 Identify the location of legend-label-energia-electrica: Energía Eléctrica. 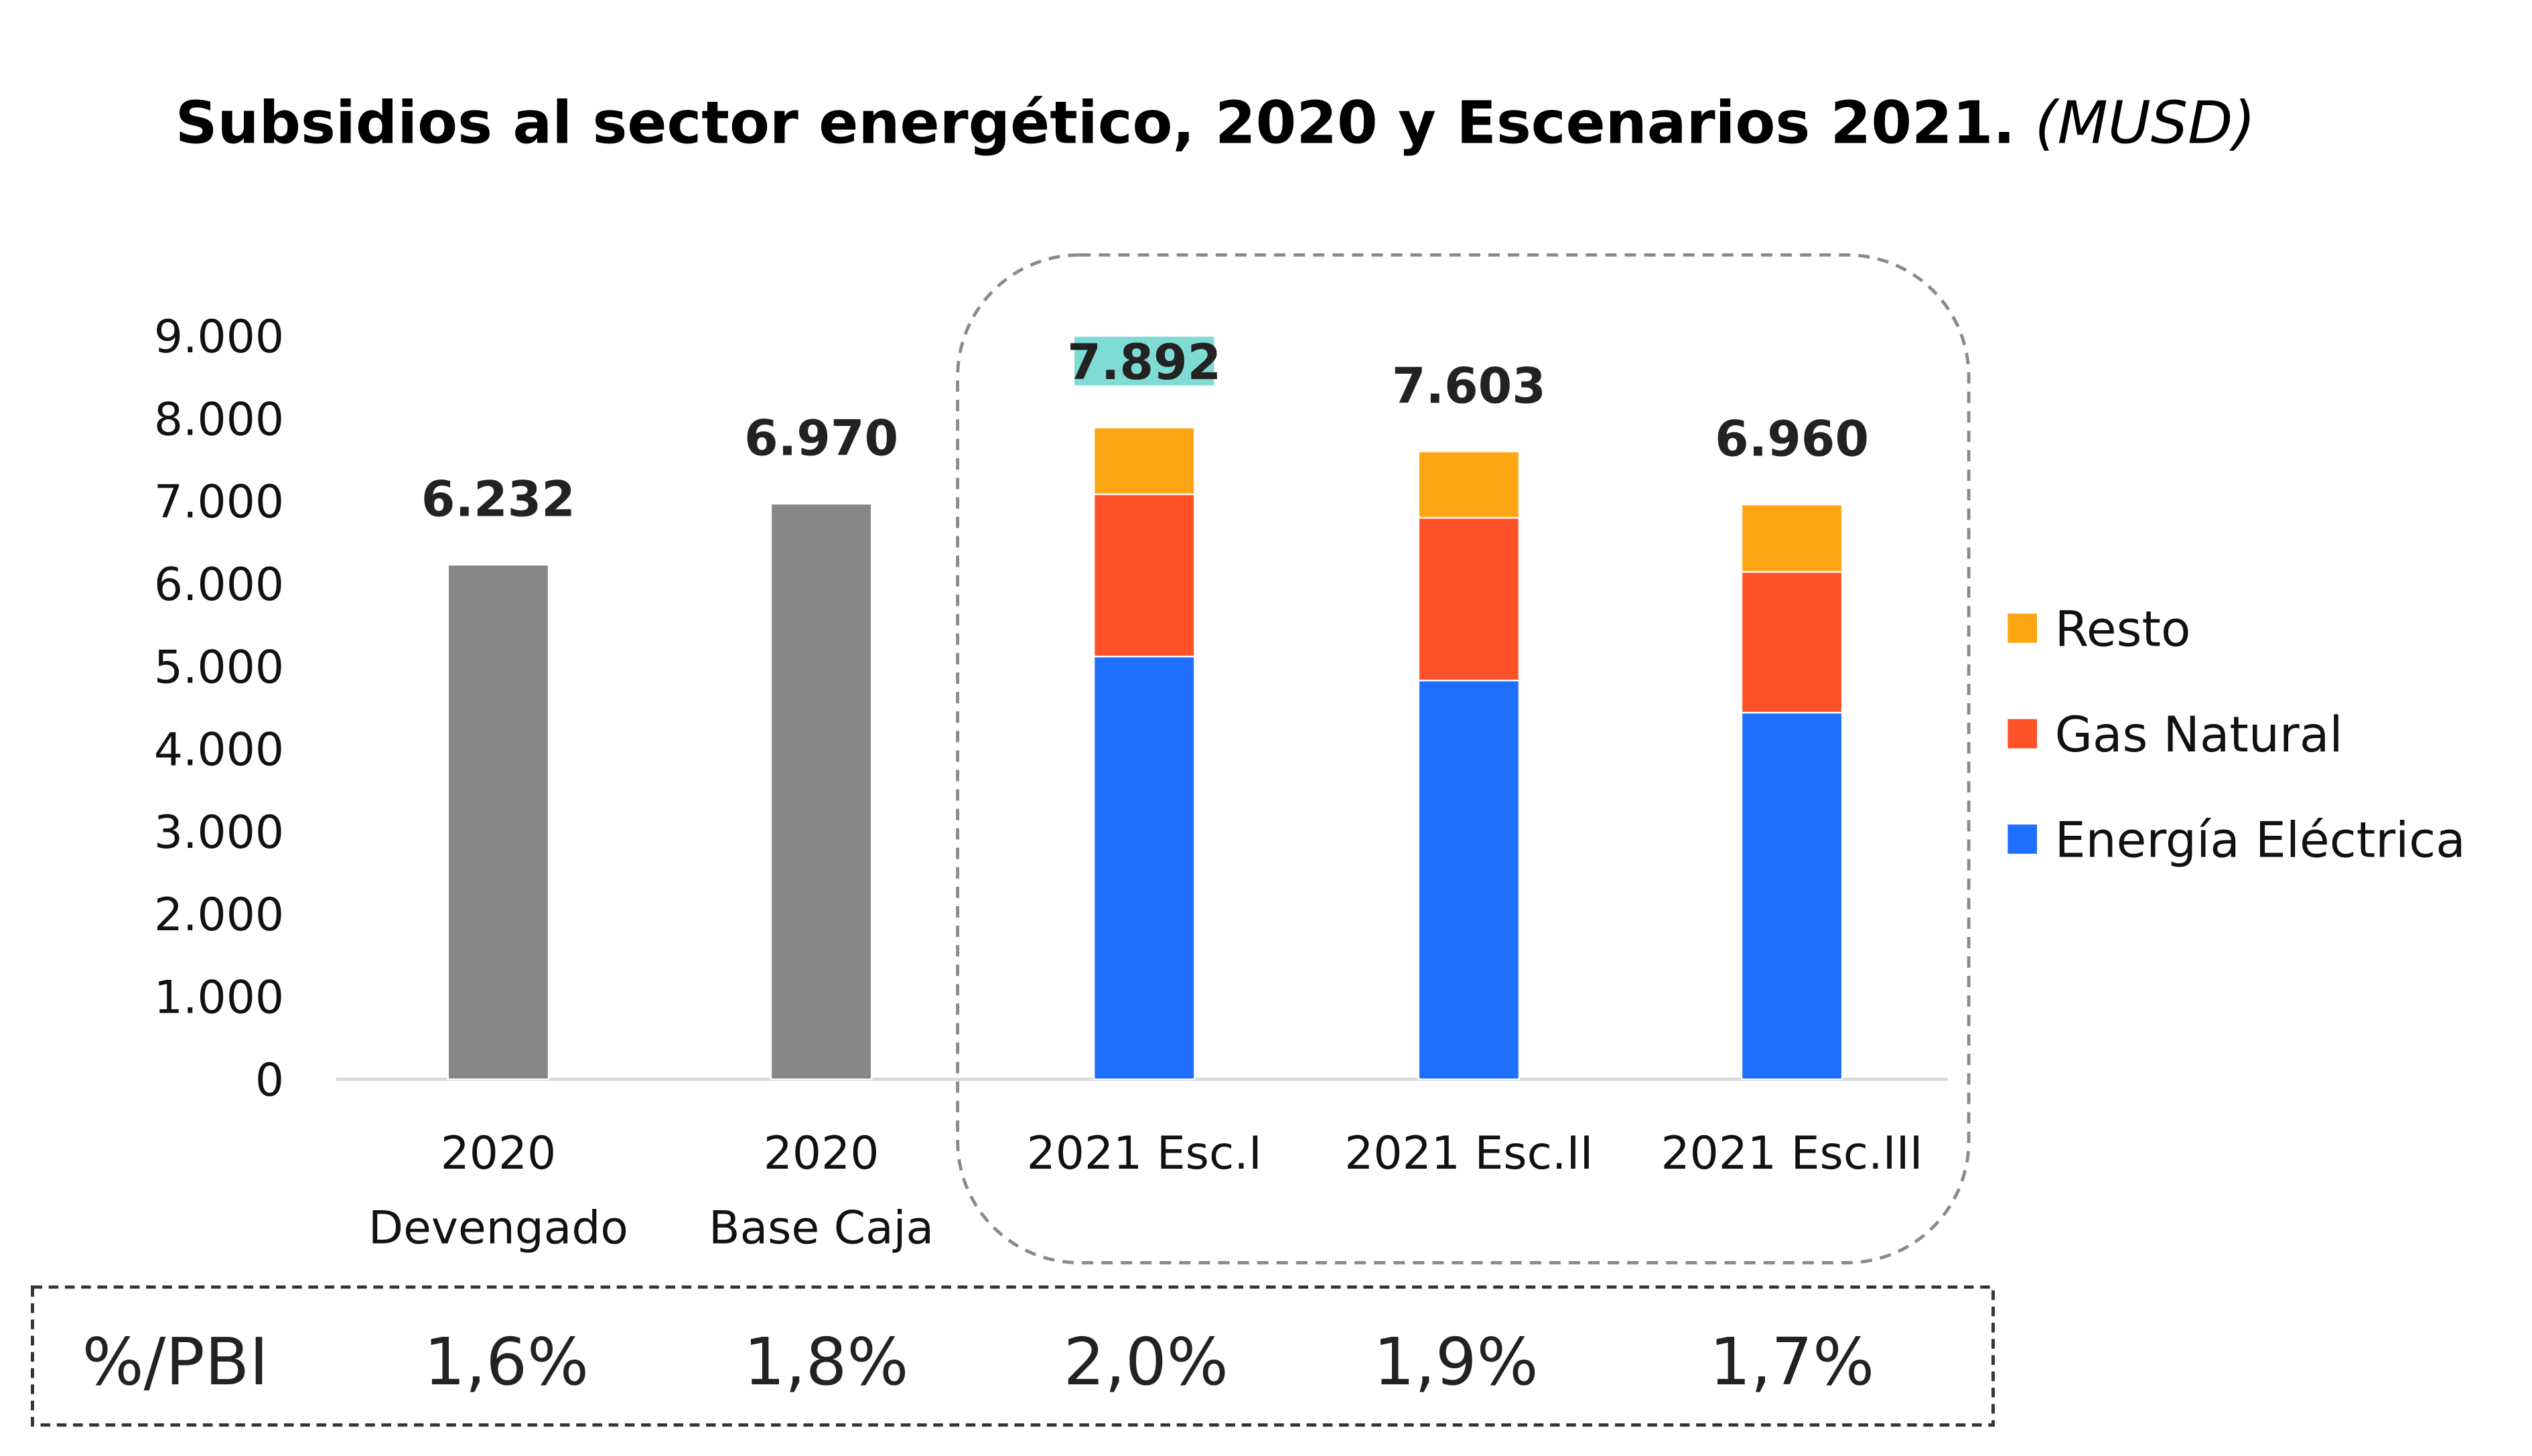
(2260, 841).